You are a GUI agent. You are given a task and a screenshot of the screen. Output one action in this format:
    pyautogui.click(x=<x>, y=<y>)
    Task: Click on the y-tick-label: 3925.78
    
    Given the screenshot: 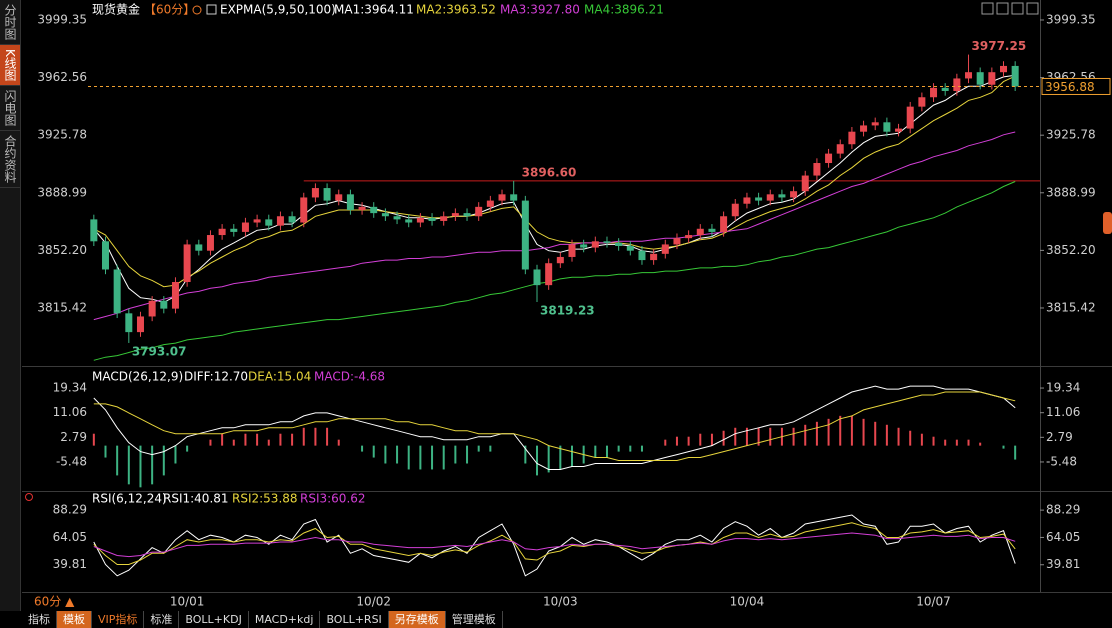 What is the action you would take?
    pyautogui.click(x=62, y=135)
    